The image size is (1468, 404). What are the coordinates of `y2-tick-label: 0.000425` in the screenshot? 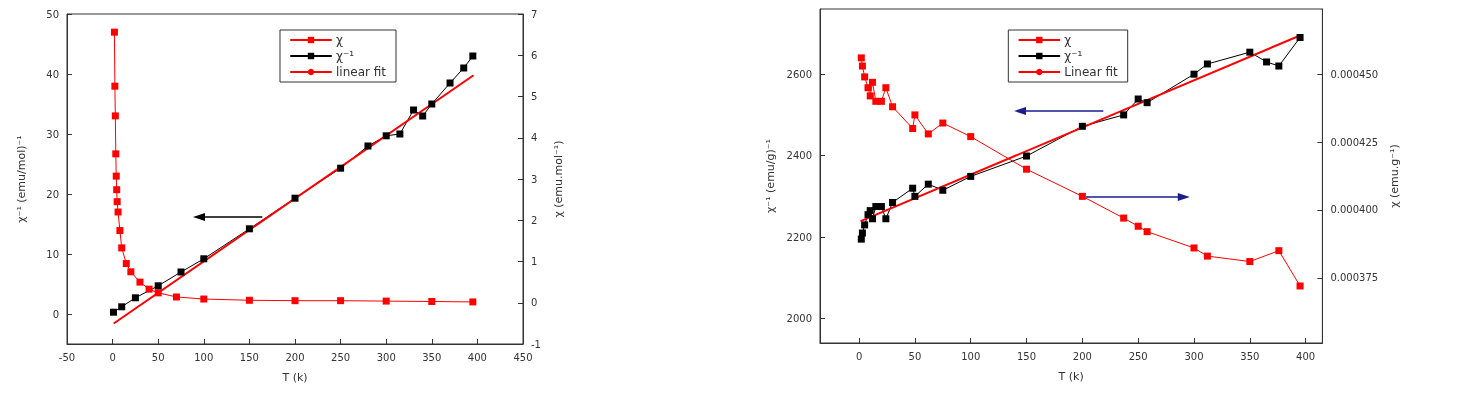 It's located at (1354, 142).